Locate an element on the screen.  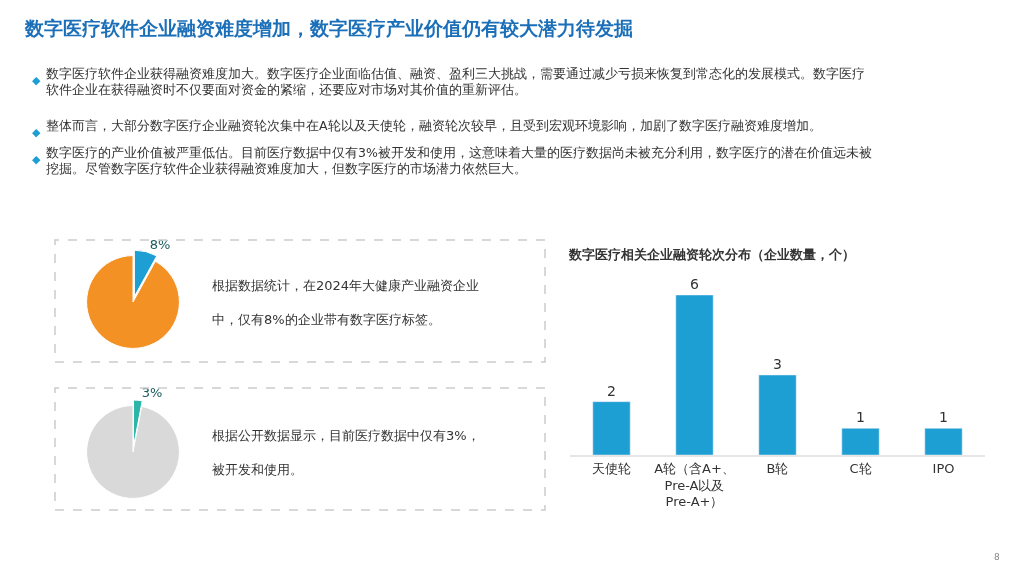
data-label: 8% is located at coordinates (160, 245).